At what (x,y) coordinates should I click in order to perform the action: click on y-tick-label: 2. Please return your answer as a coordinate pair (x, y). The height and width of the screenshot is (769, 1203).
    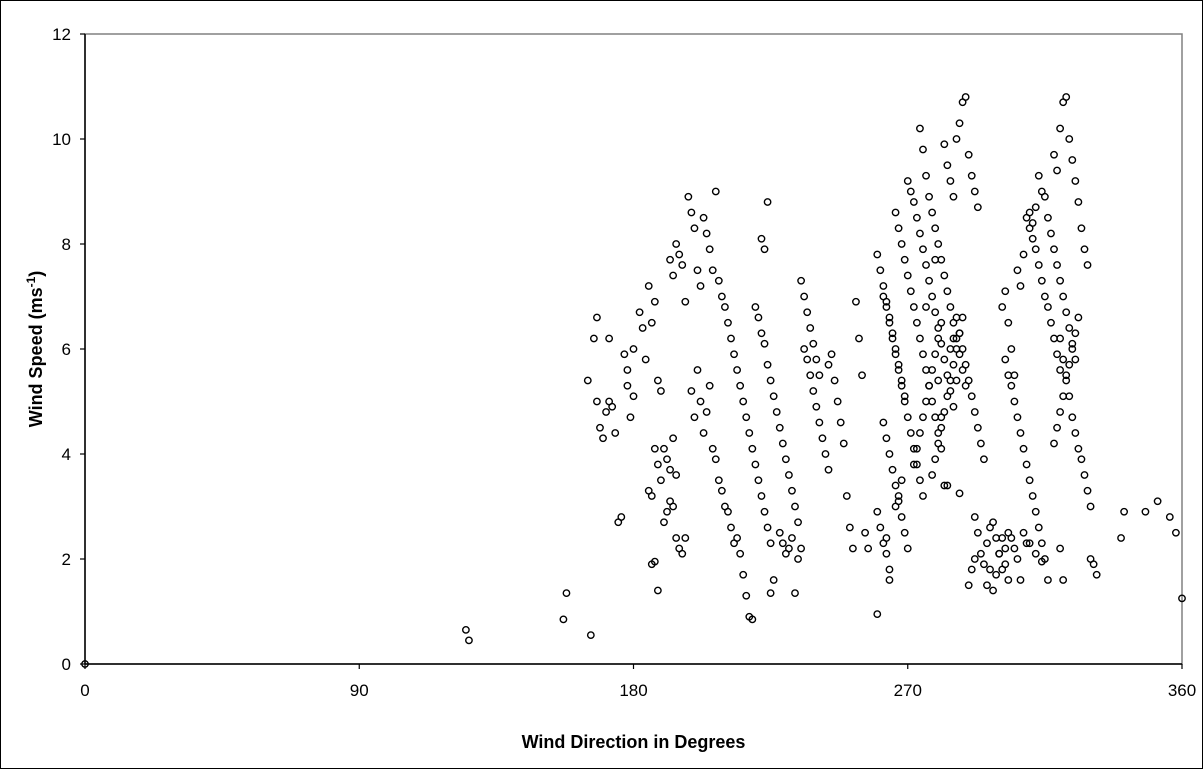
    Looking at the image, I should click on (66, 559).